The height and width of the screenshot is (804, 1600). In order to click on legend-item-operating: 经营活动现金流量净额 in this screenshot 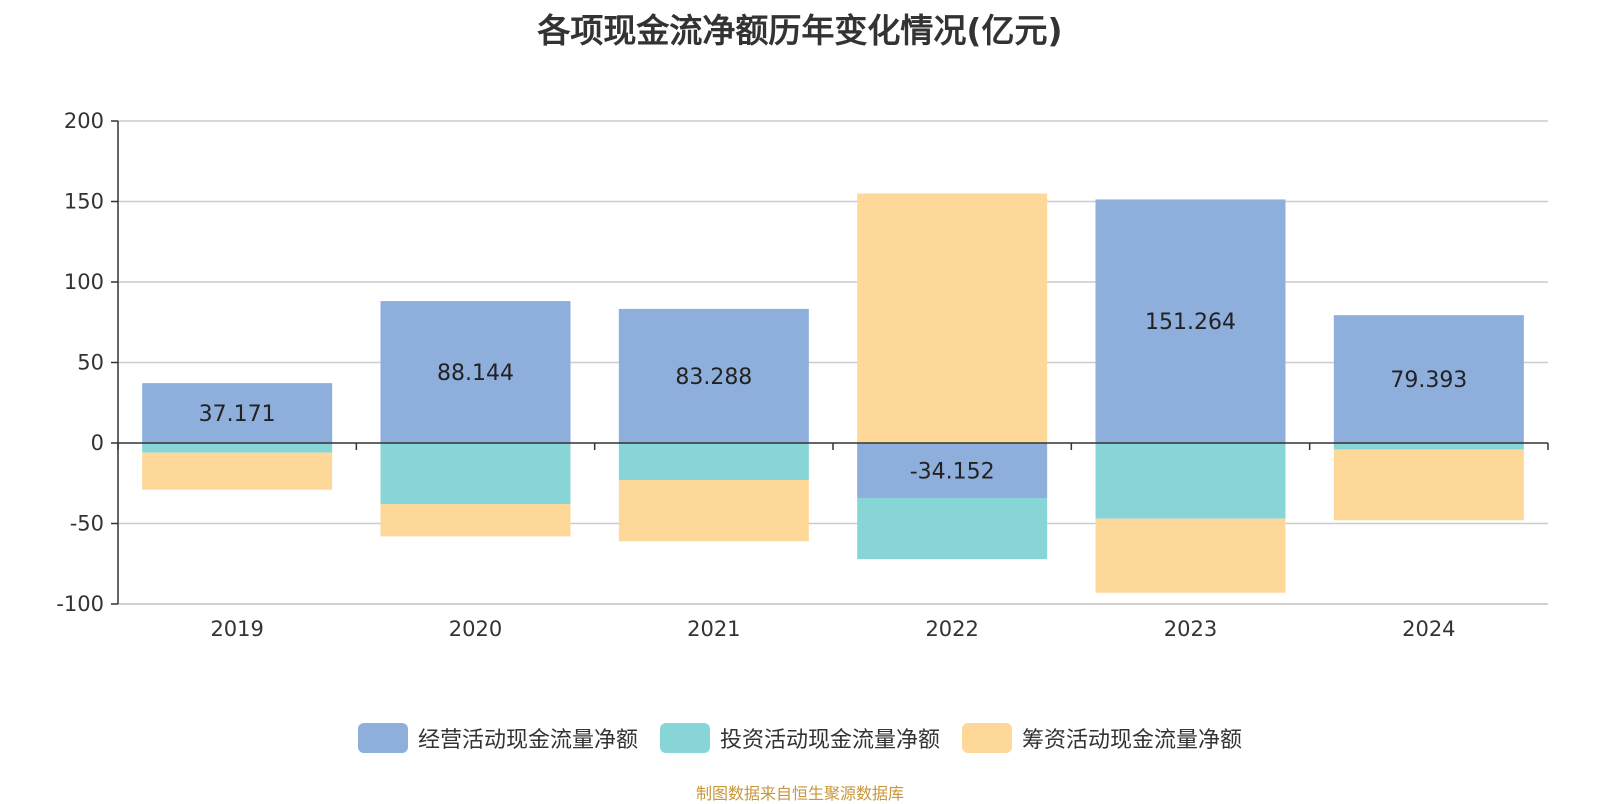, I will do `click(497, 738)`.